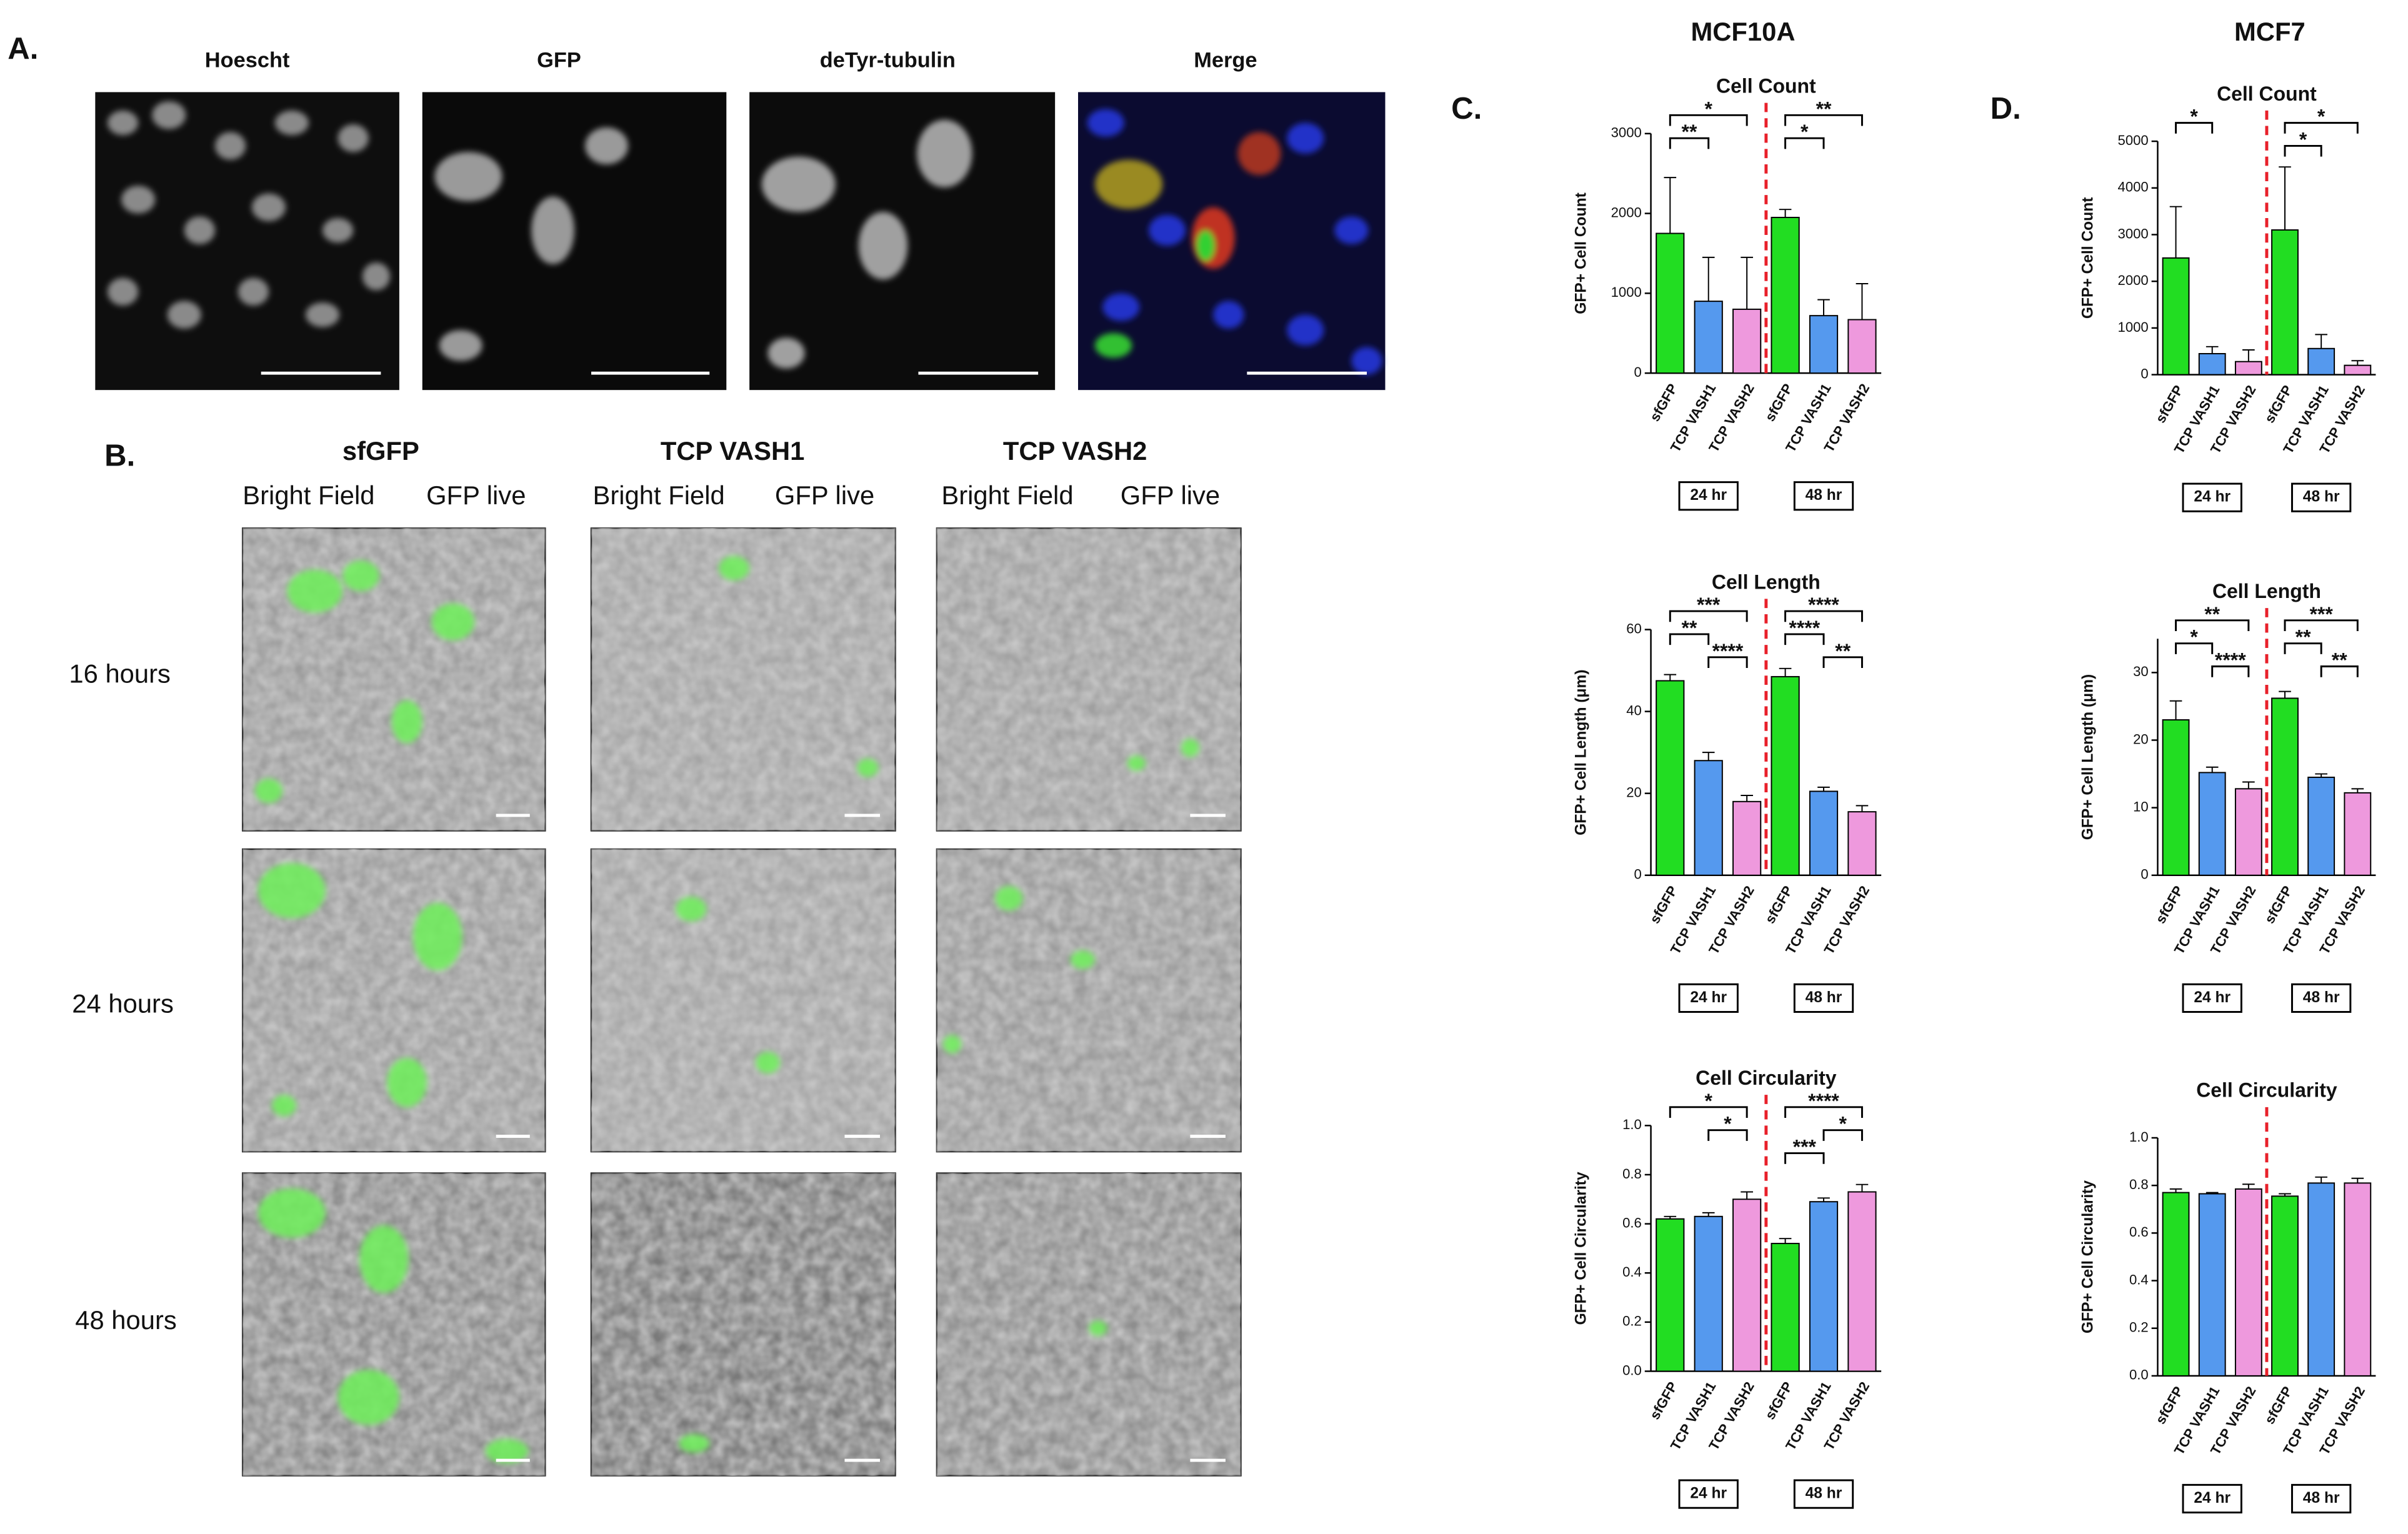 Image resolution: width=2408 pixels, height=1534 pixels. I want to click on y-tick-label: 40, so click(1634, 710).